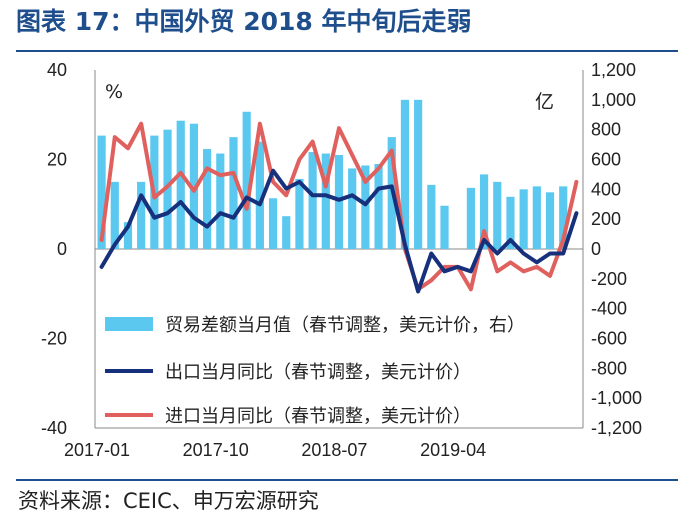 This screenshot has height=524, width=692. I want to click on legend-label-trade-balance: 贸易差额当月值（春节调整，美元计价，右）, so click(345, 325).